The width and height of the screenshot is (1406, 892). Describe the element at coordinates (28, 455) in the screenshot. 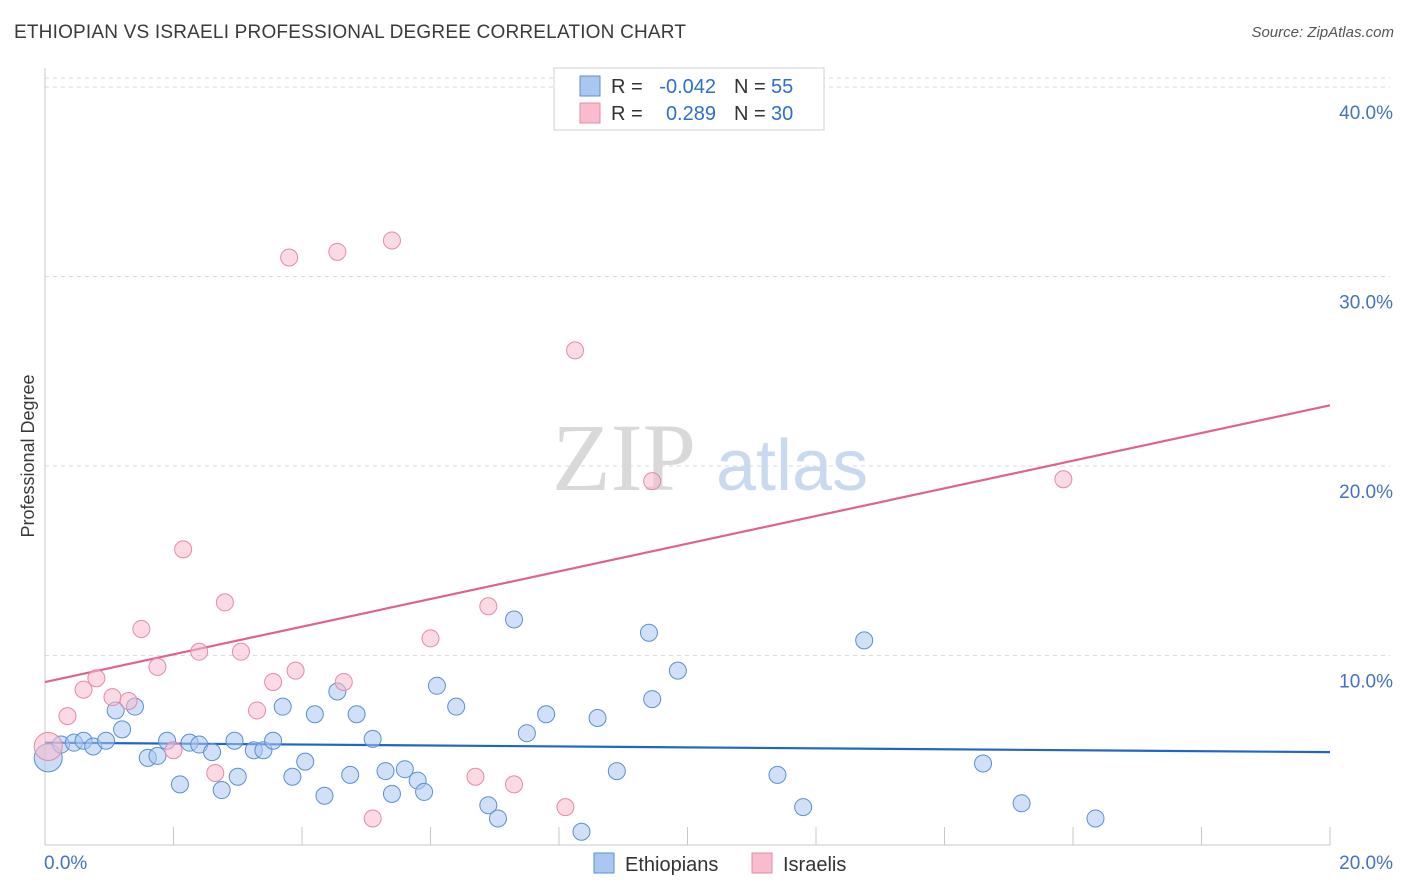

I see `y-axis-label: Professional Degree` at that location.